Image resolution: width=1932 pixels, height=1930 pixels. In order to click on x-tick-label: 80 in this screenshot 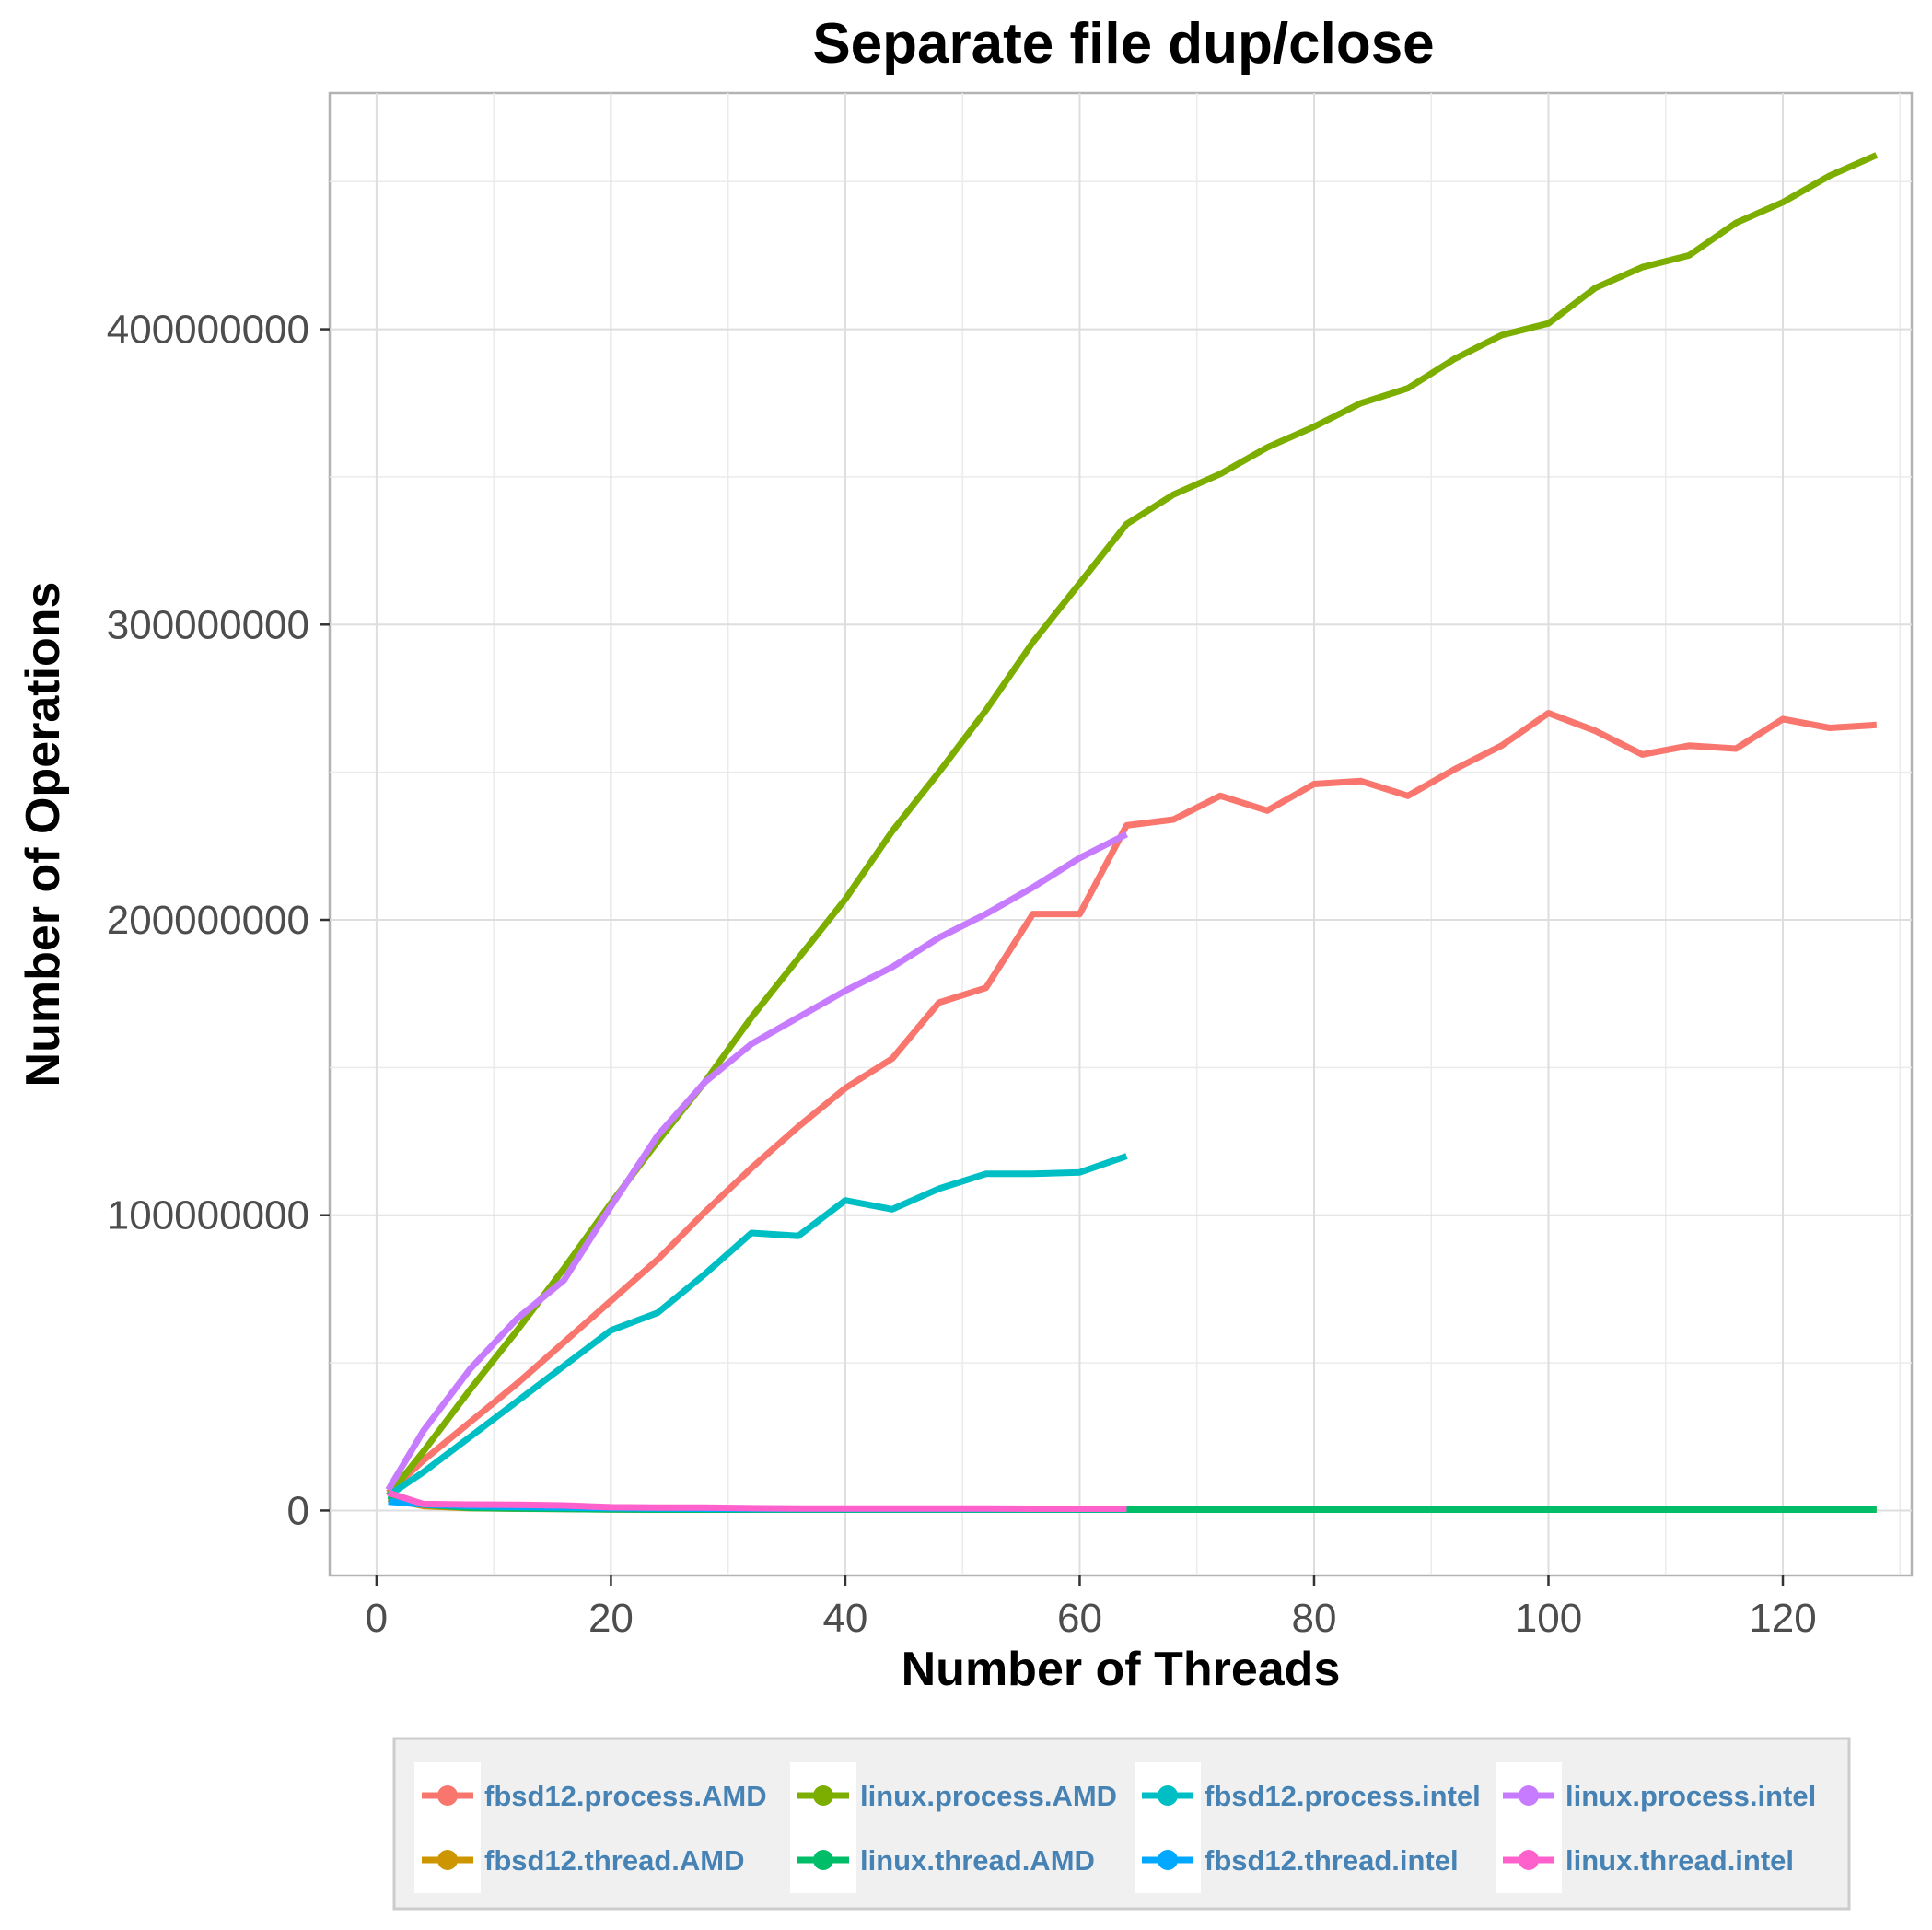, I will do `click(1314, 1618)`.